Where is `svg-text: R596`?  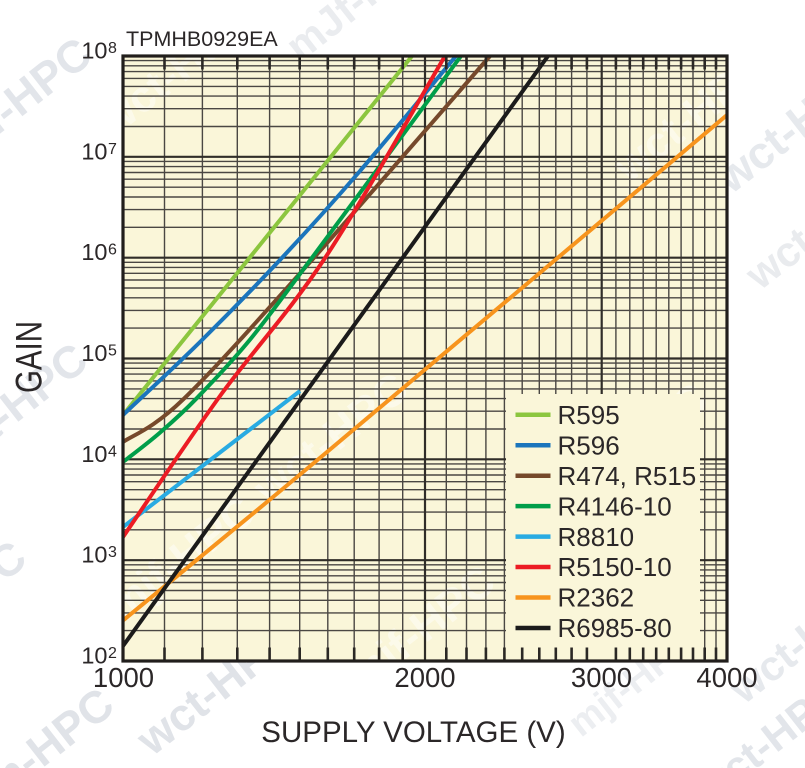
svg-text: R596 is located at coordinates (589, 445).